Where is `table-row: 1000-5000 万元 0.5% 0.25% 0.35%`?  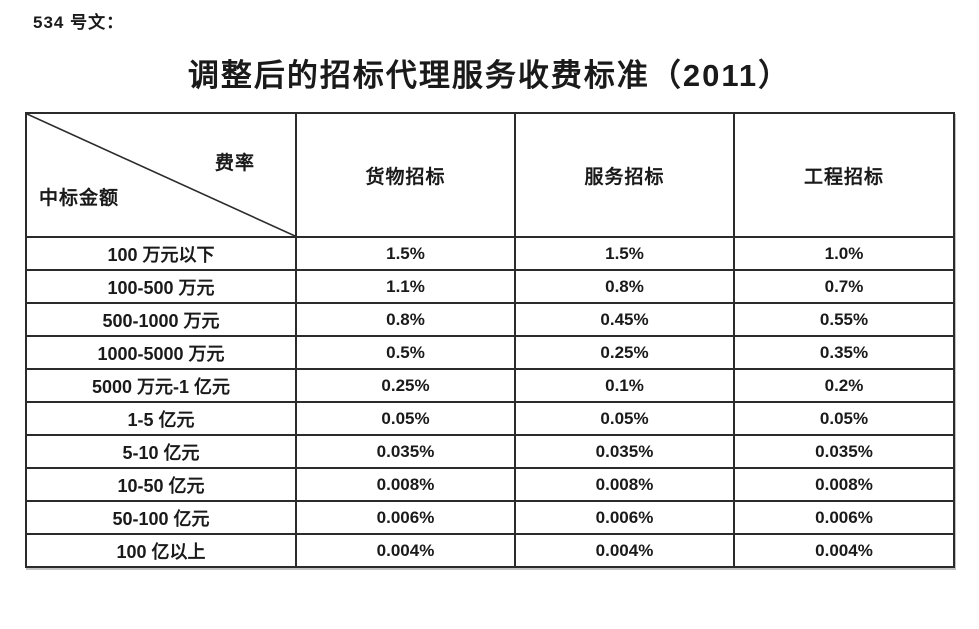
table-row: 1000-5000 万元 0.5% 0.25% 0.35% is located at coordinates (490, 352).